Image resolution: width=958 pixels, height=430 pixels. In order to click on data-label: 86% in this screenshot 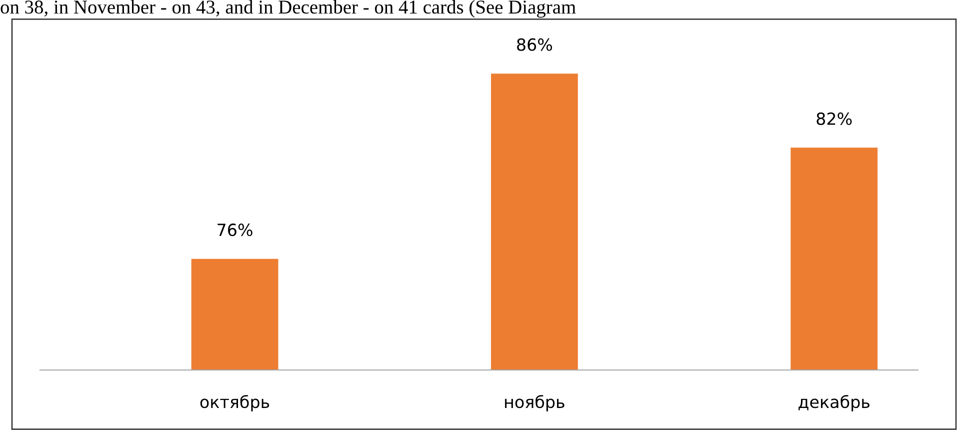, I will do `click(534, 44)`.